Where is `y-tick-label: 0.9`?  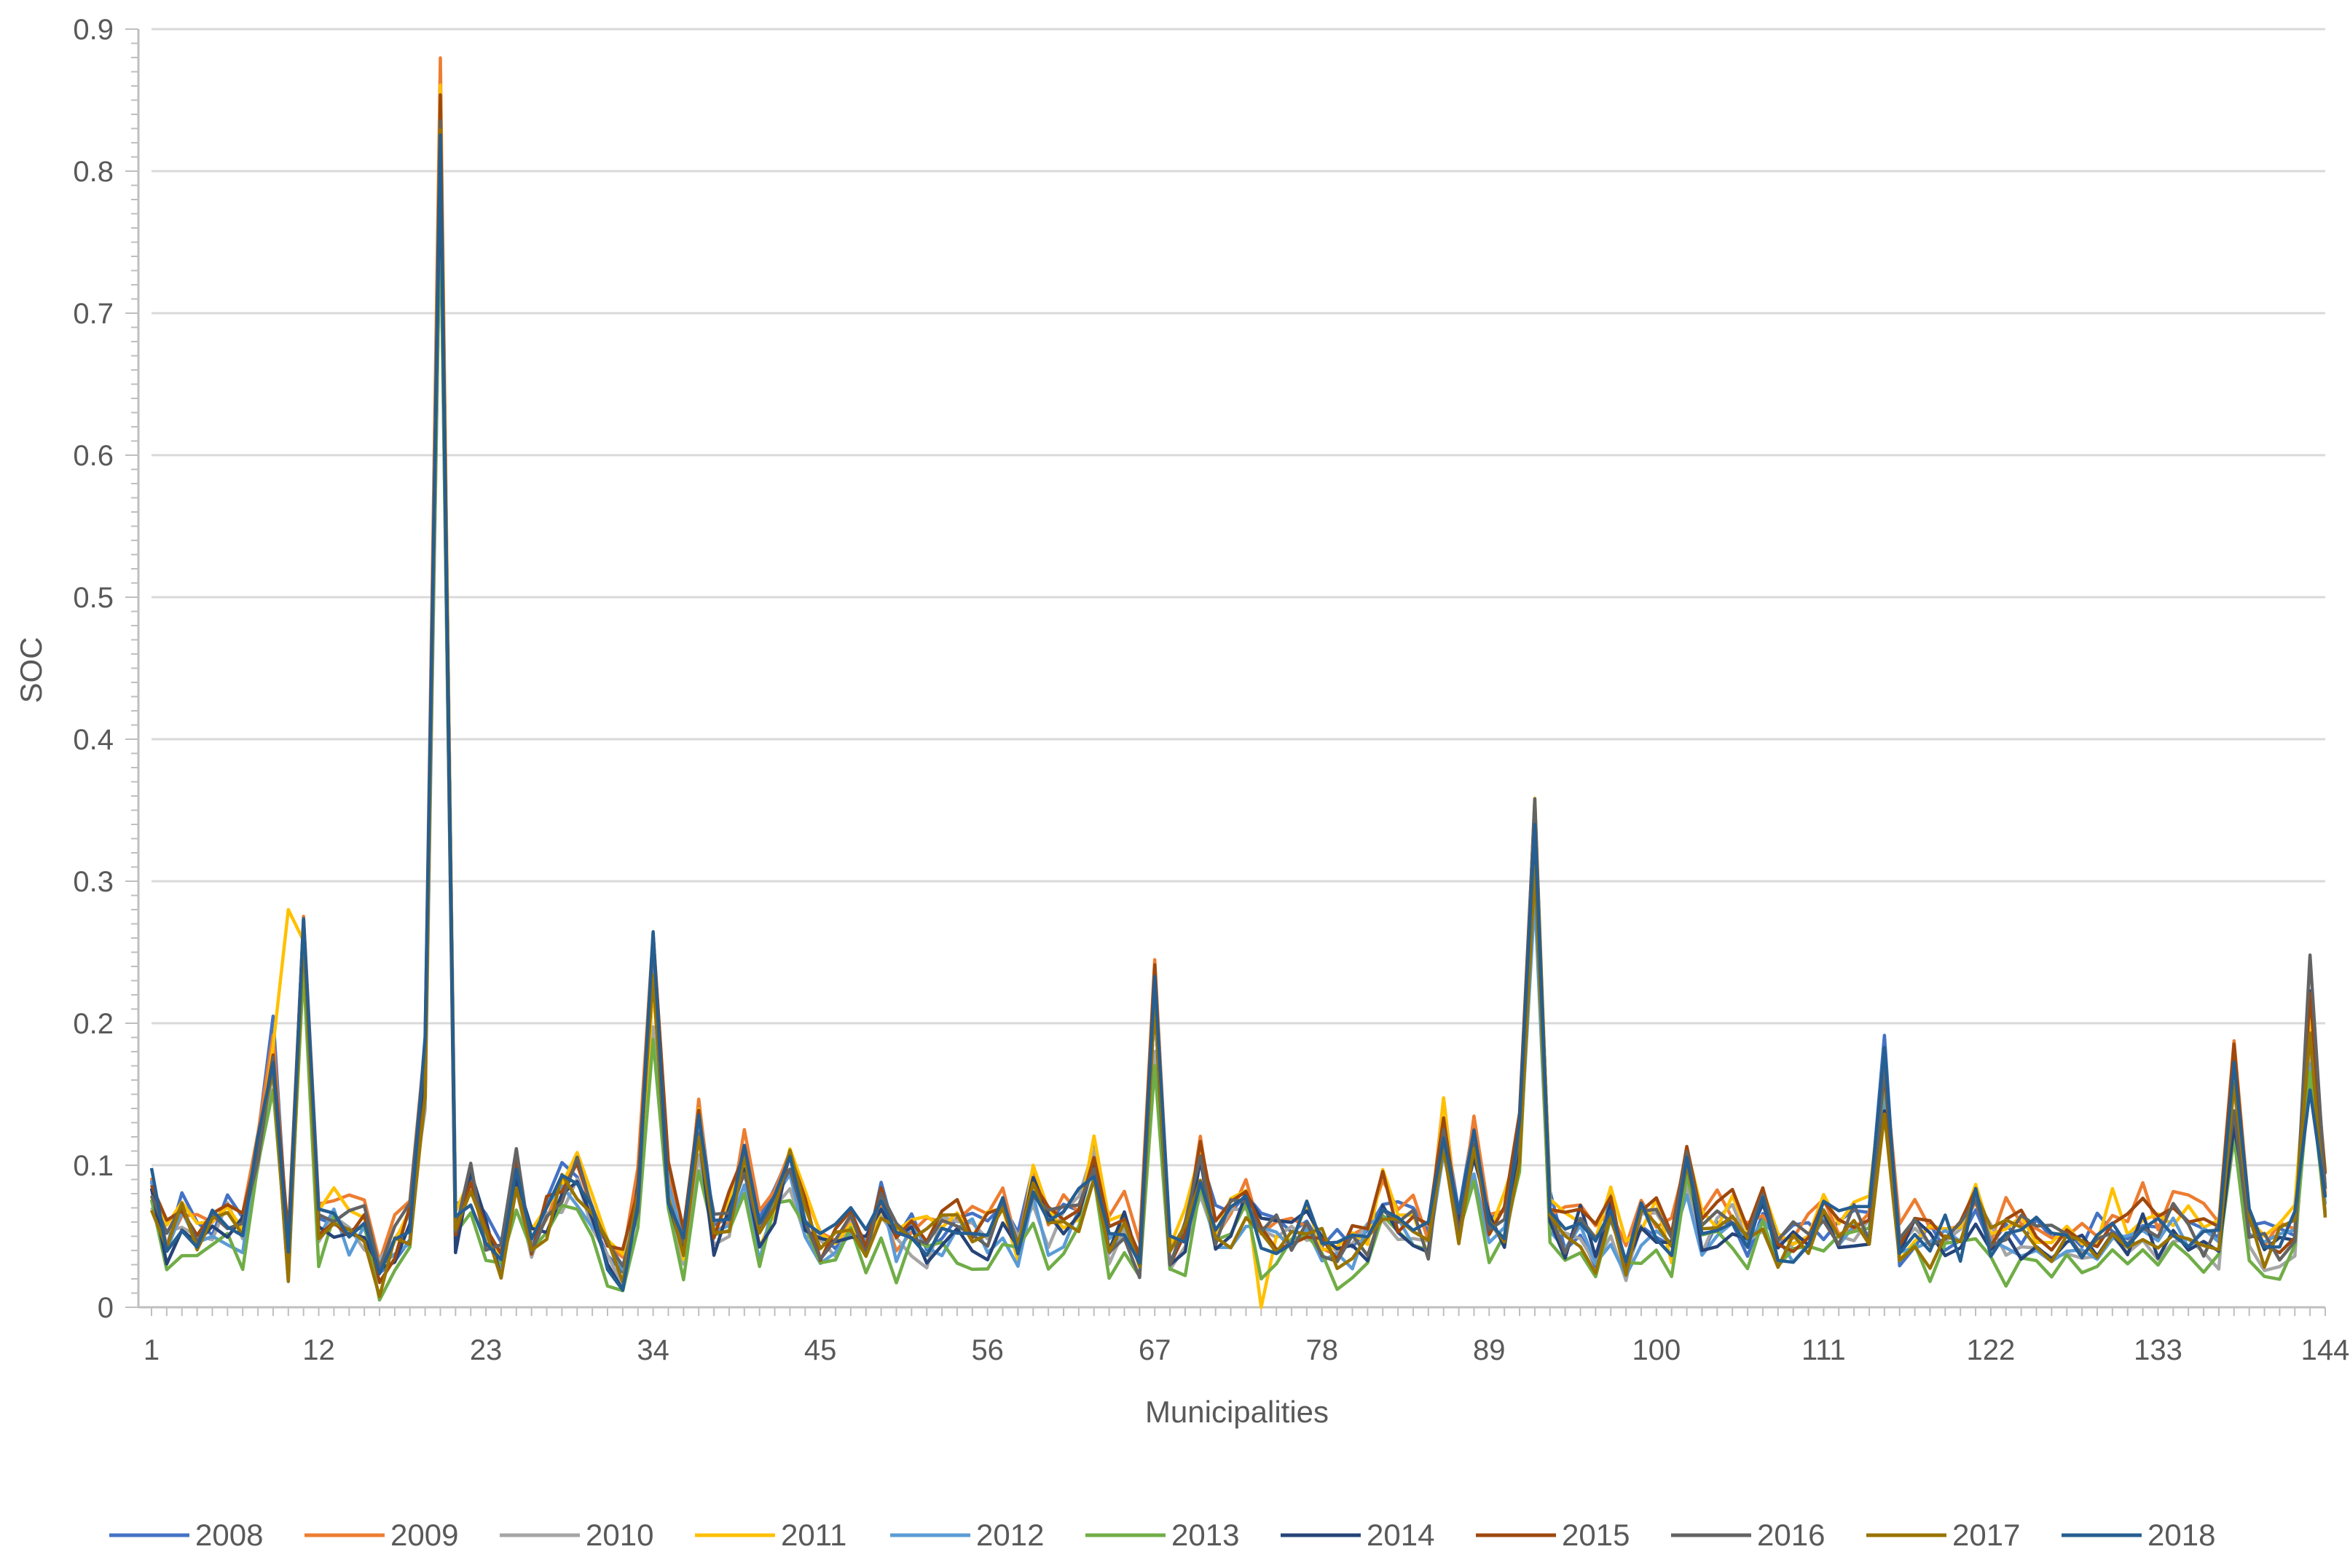
y-tick-label: 0.9 is located at coordinates (93, 30).